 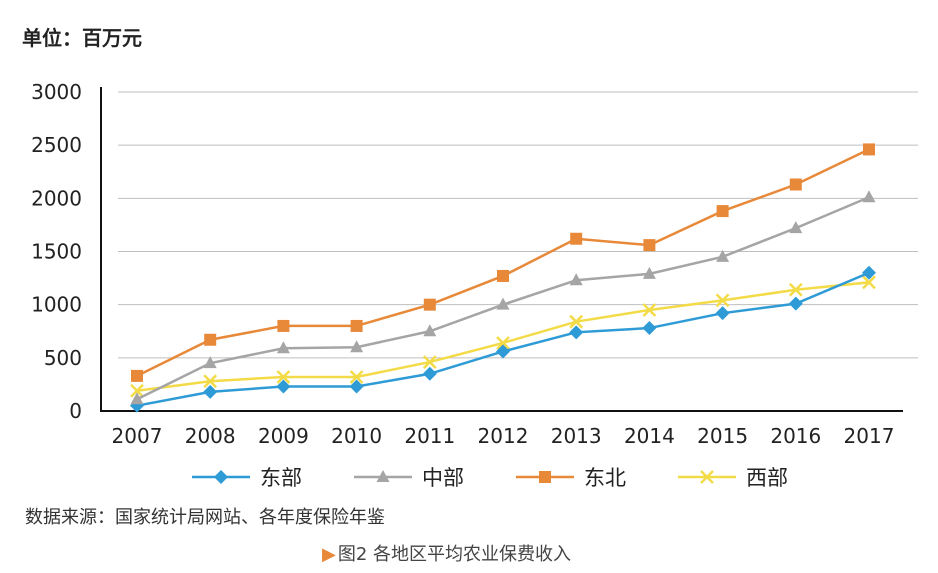 I want to click on legend-item: 西部, so click(x=732, y=477).